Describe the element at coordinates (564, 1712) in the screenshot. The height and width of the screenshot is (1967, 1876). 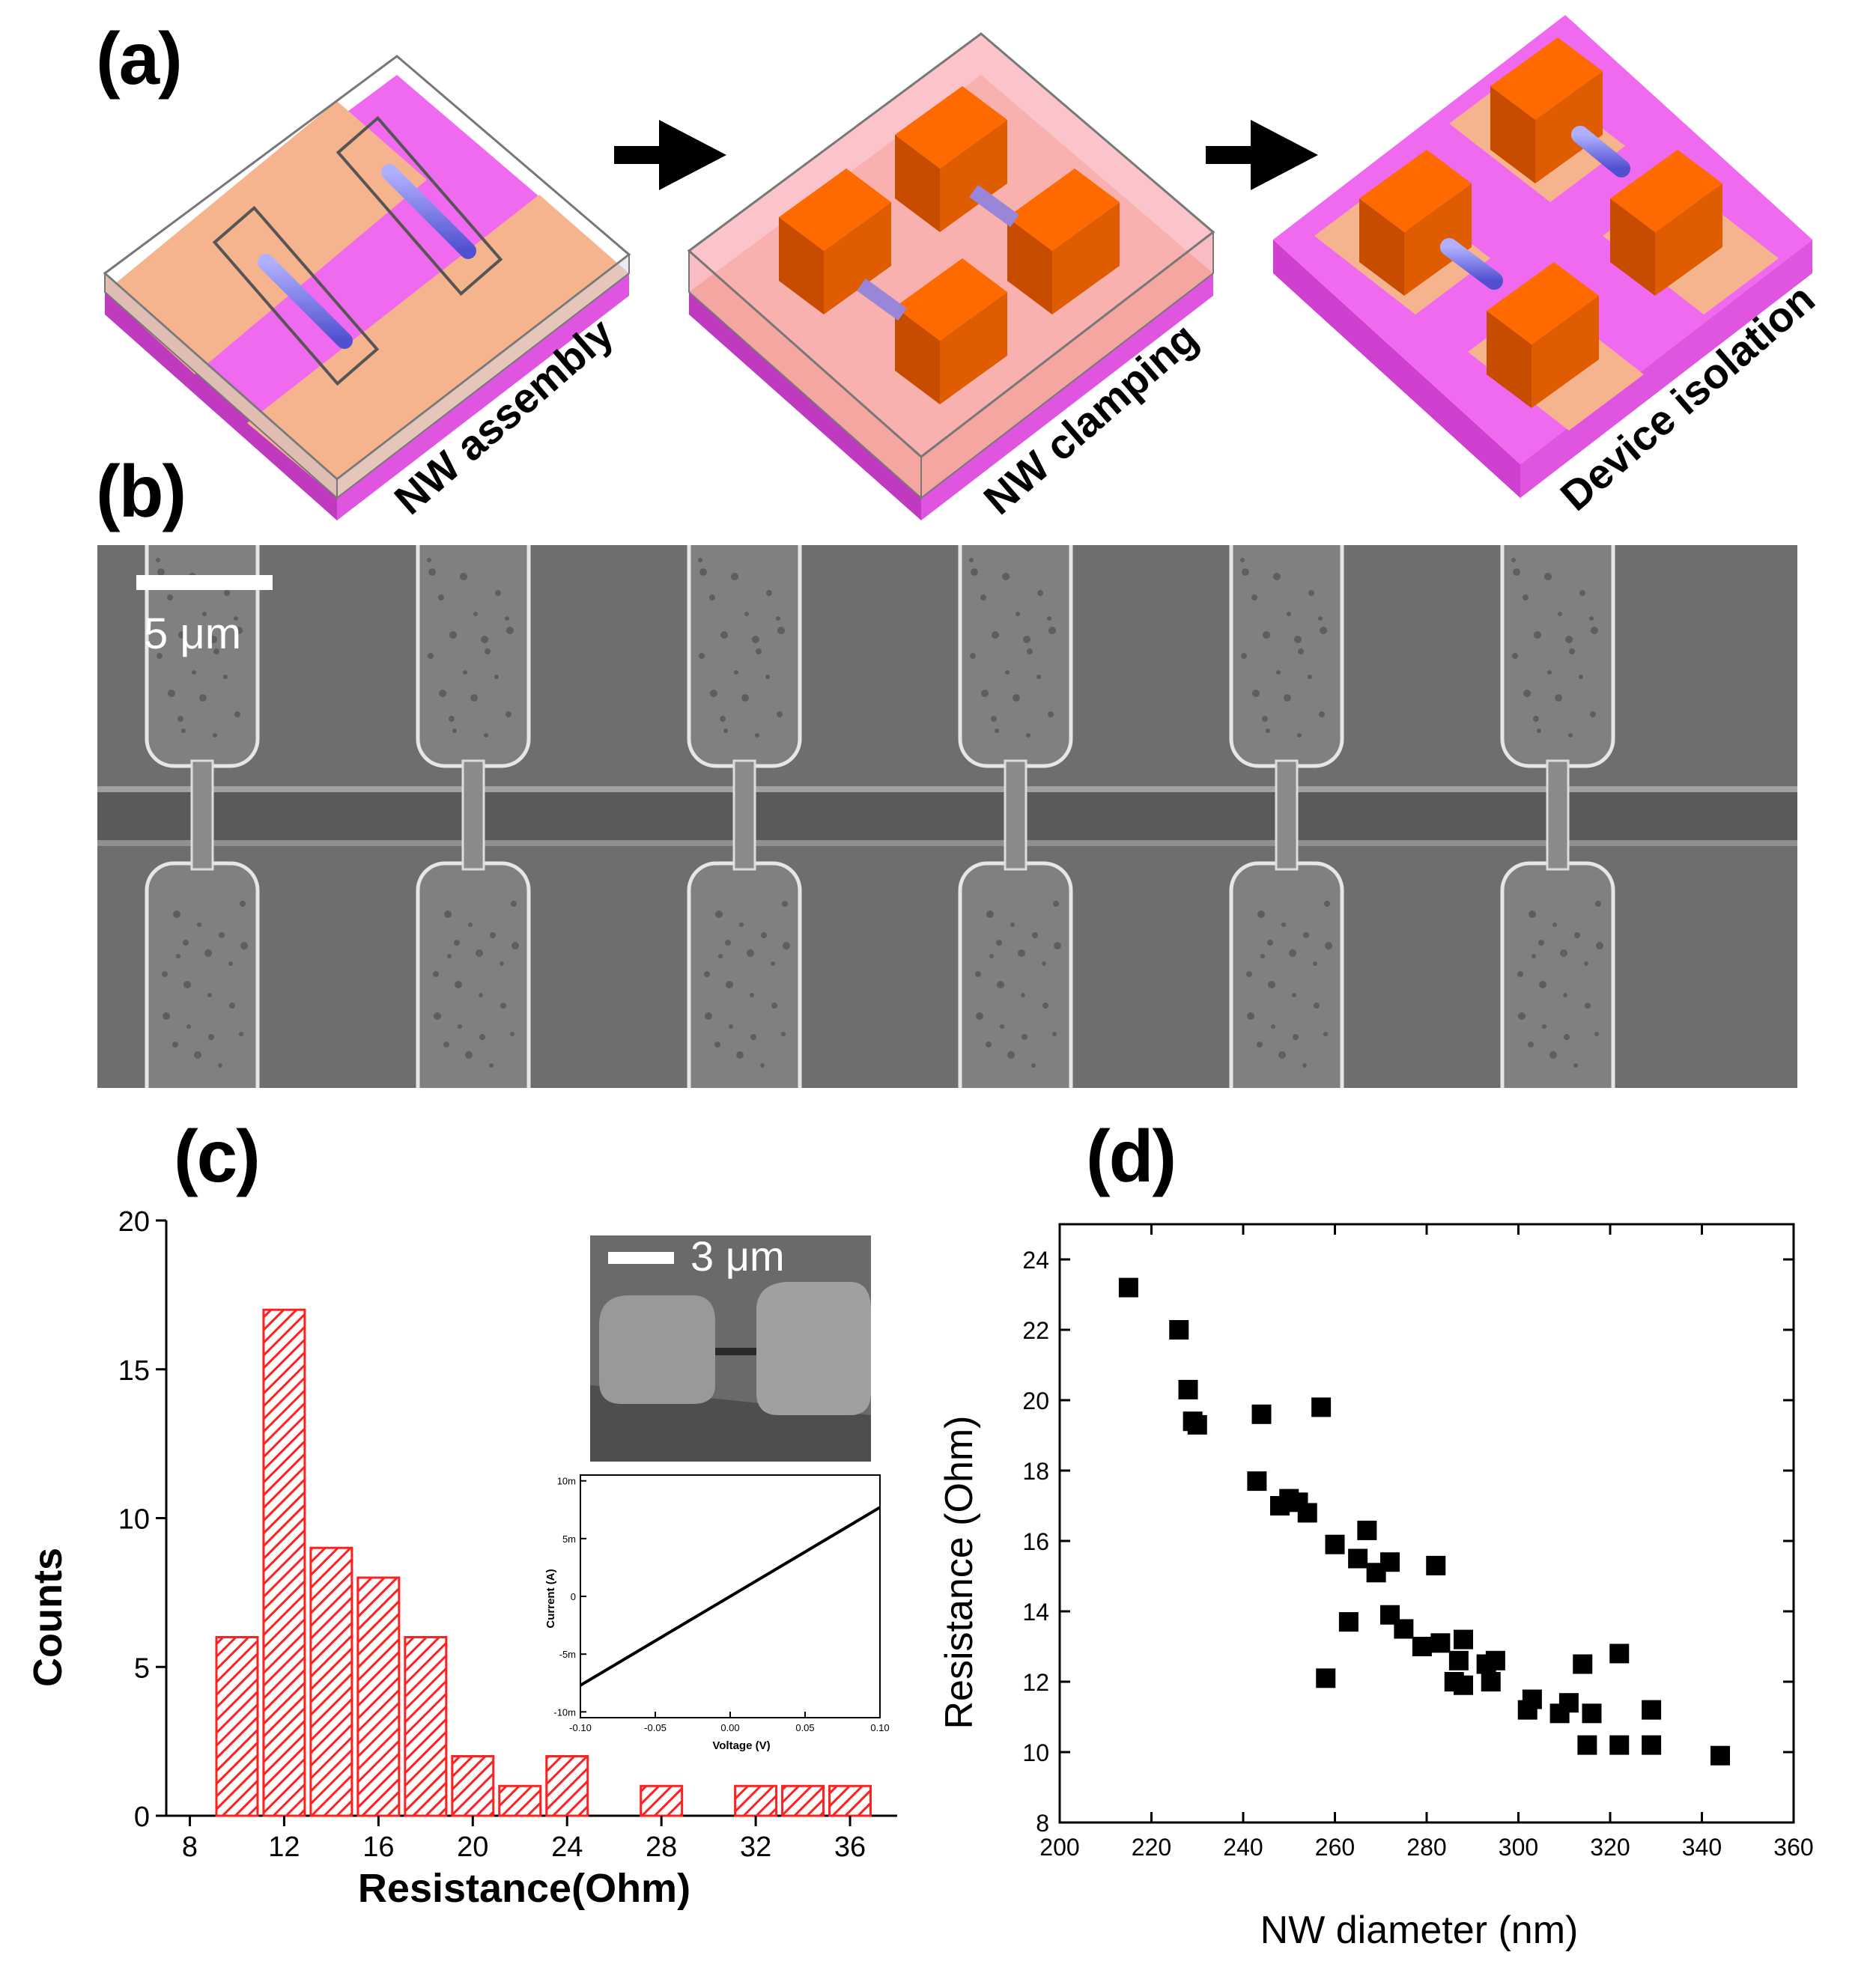
I see `iv-y-tick-label: -10m` at that location.